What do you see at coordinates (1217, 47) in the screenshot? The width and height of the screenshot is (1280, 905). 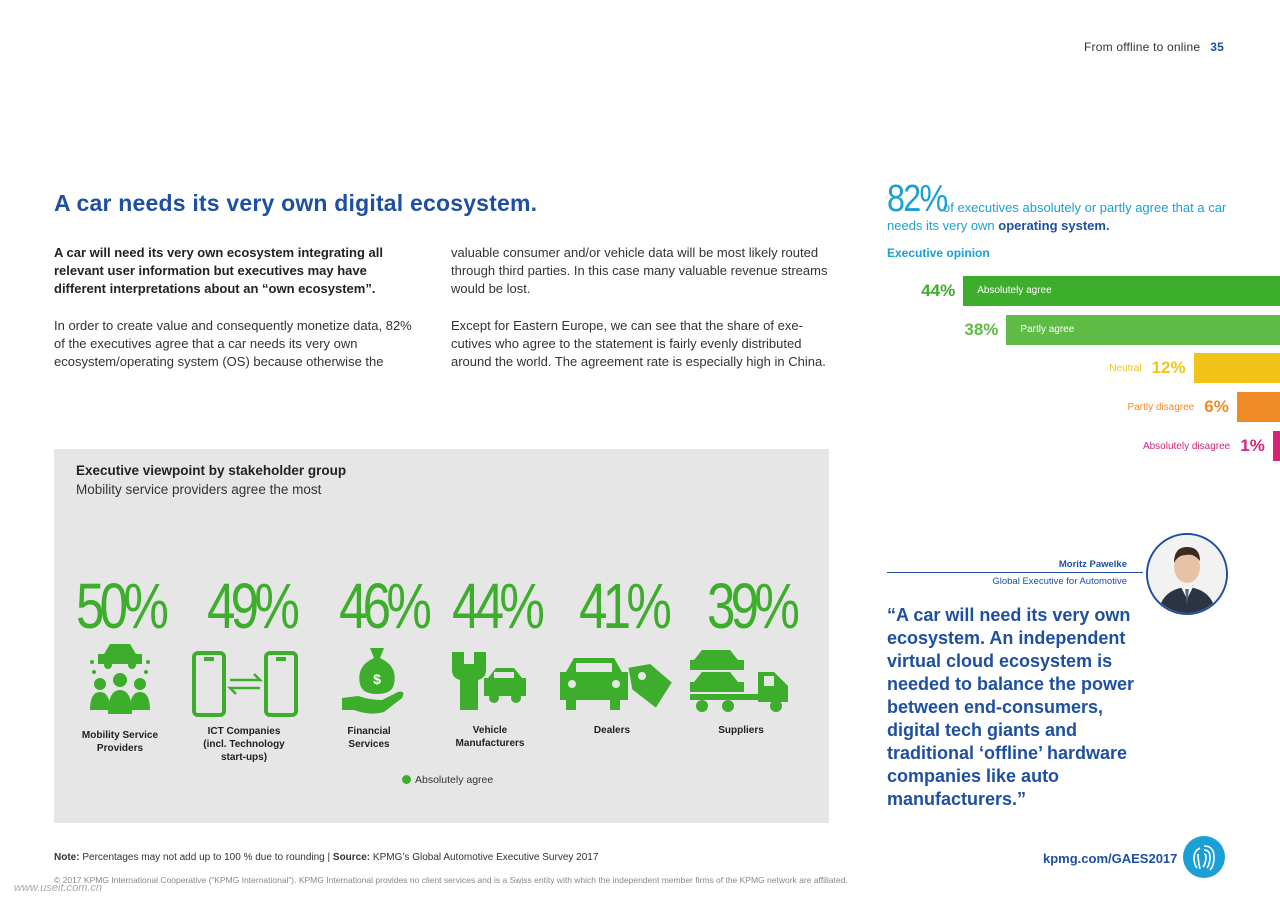 I see `page-number: 35` at bounding box center [1217, 47].